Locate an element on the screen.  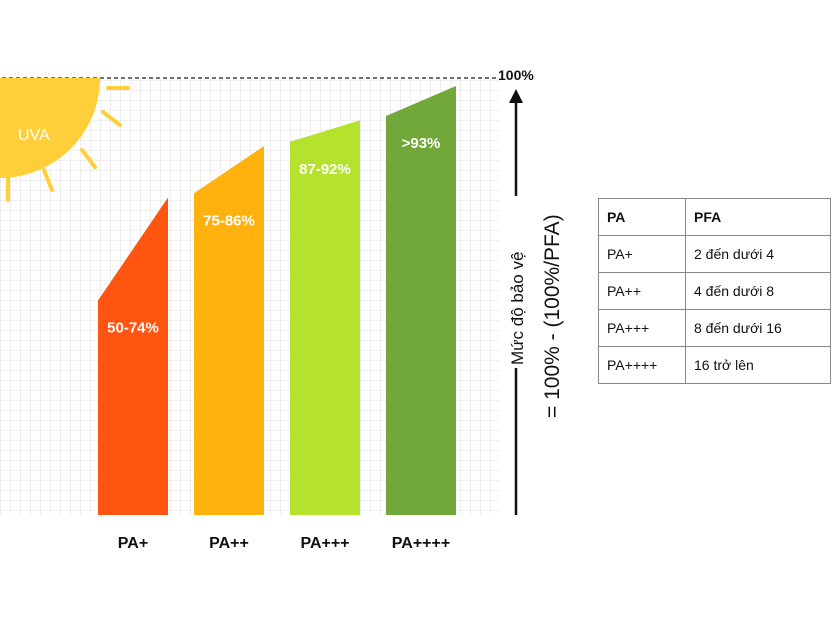
table-row: PA++++ 16 trở lên is located at coordinates (714, 365).